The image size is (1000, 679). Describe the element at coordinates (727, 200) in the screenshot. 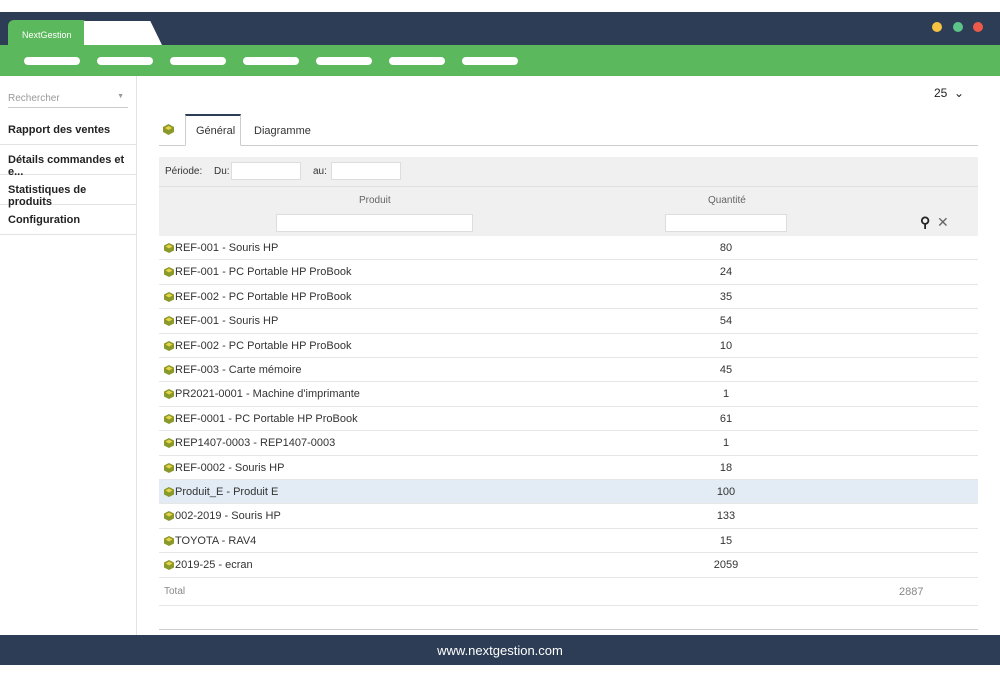

I see `column-header: Quantité` at that location.